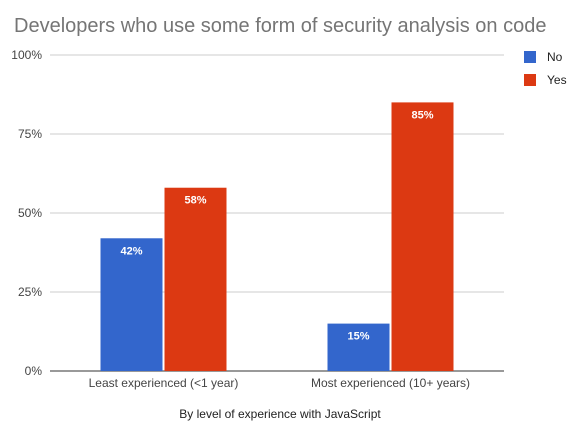 This screenshot has width=586, height=433. Describe the element at coordinates (34, 371) in the screenshot. I see `y-tick-label: 0%` at that location.